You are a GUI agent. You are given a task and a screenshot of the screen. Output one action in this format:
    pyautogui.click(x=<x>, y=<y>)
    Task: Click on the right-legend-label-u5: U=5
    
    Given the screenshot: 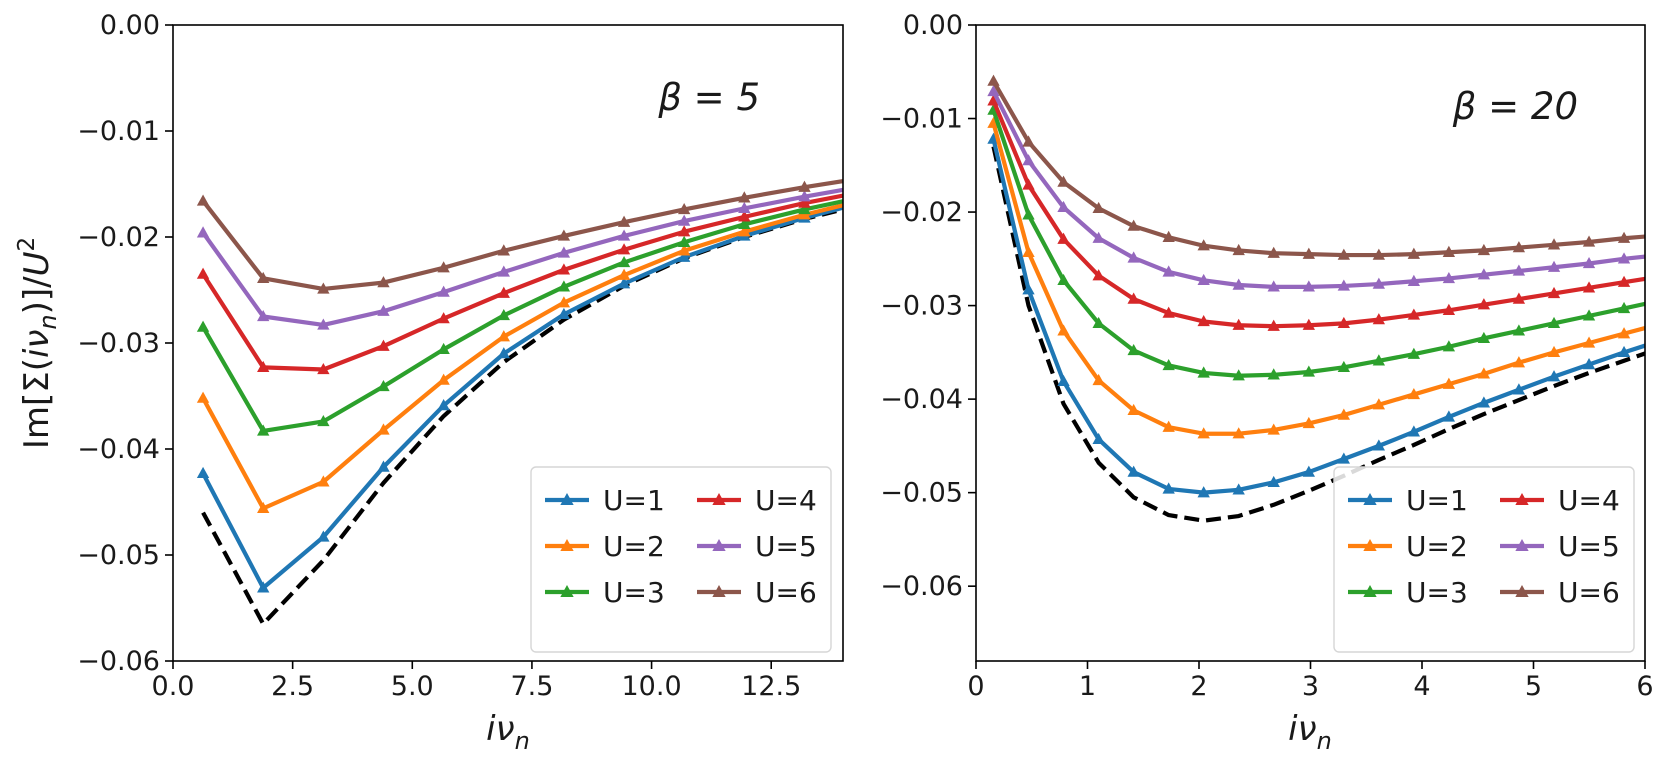 What is the action you would take?
    pyautogui.click(x=1589, y=546)
    